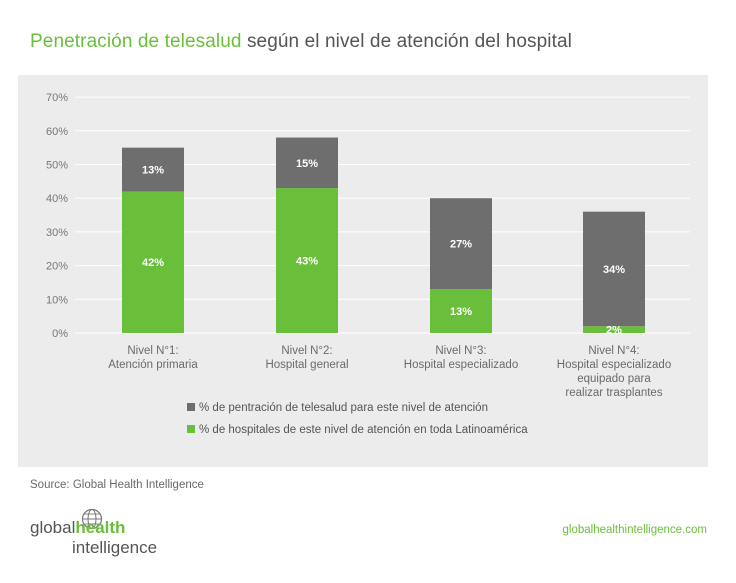 This screenshot has height=583, width=736. I want to click on category-label: Hospital general, so click(306, 365).